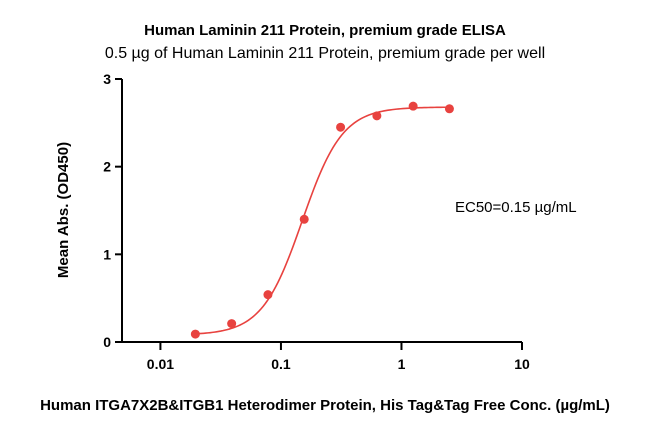  Describe the element at coordinates (522, 364) in the screenshot. I see `x-tick-label: 10` at that location.